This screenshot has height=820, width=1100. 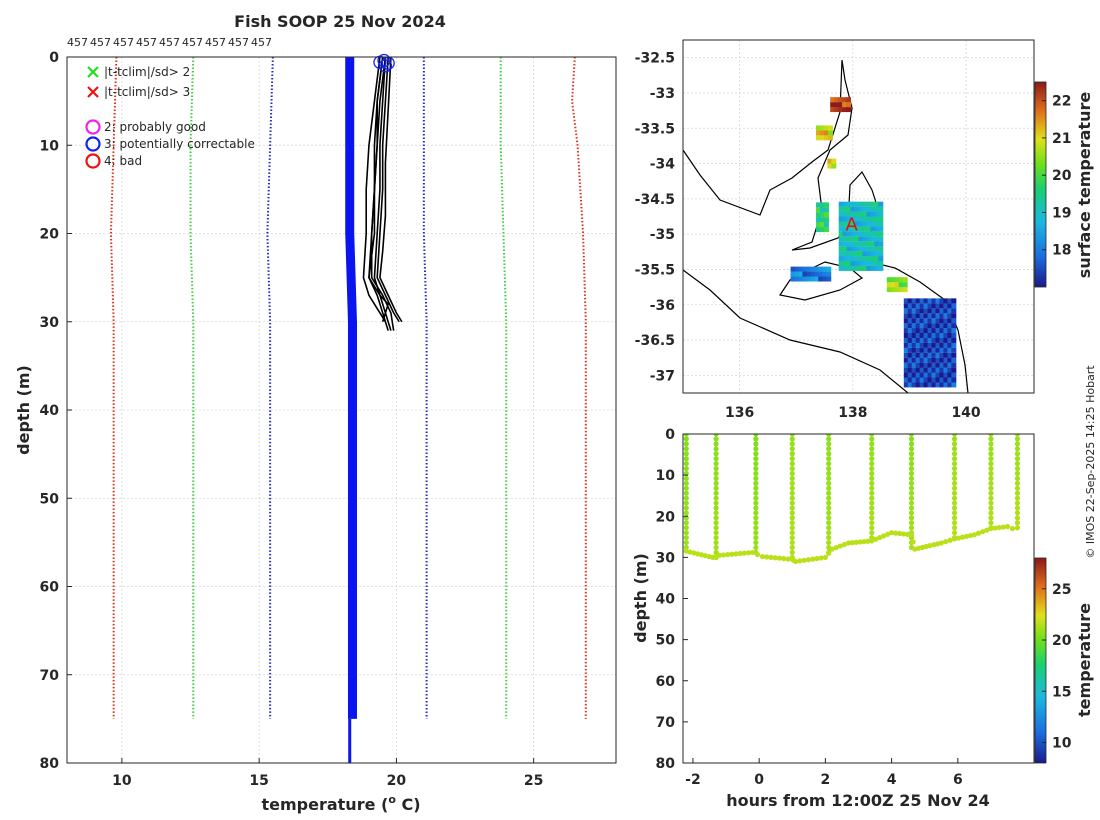 What do you see at coordinates (666, 641) in the screenshot?
I see `time-depth-y-tick-label: 50` at bounding box center [666, 641].